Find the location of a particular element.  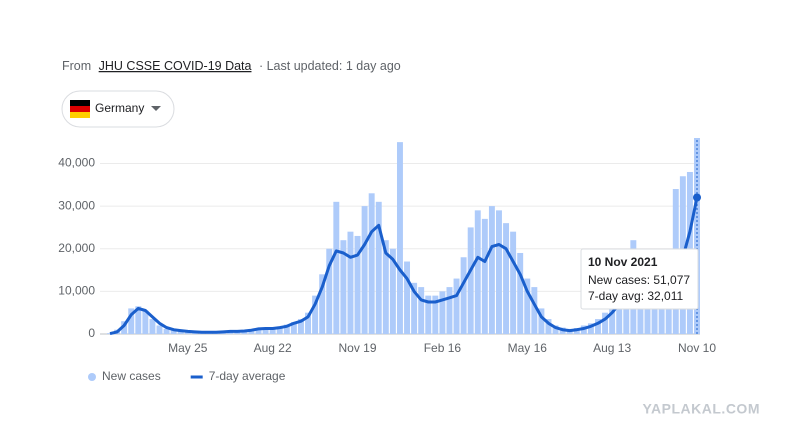

tooltip-line: New cases: 51,077 is located at coordinates (639, 280).